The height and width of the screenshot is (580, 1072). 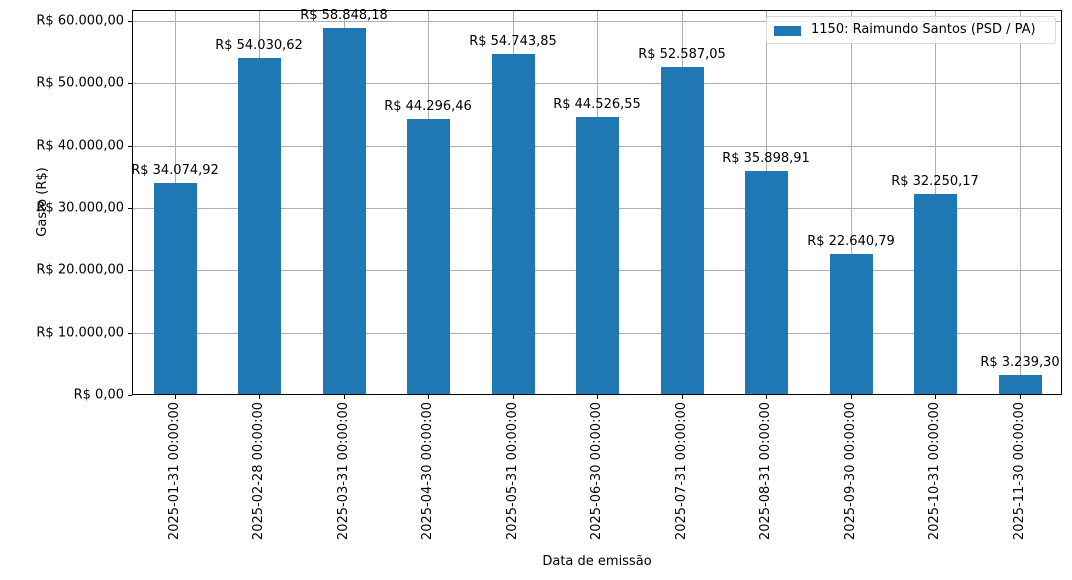 What do you see at coordinates (850, 471) in the screenshot?
I see `x-tick-label: 2025-09-30 00:00:00` at bounding box center [850, 471].